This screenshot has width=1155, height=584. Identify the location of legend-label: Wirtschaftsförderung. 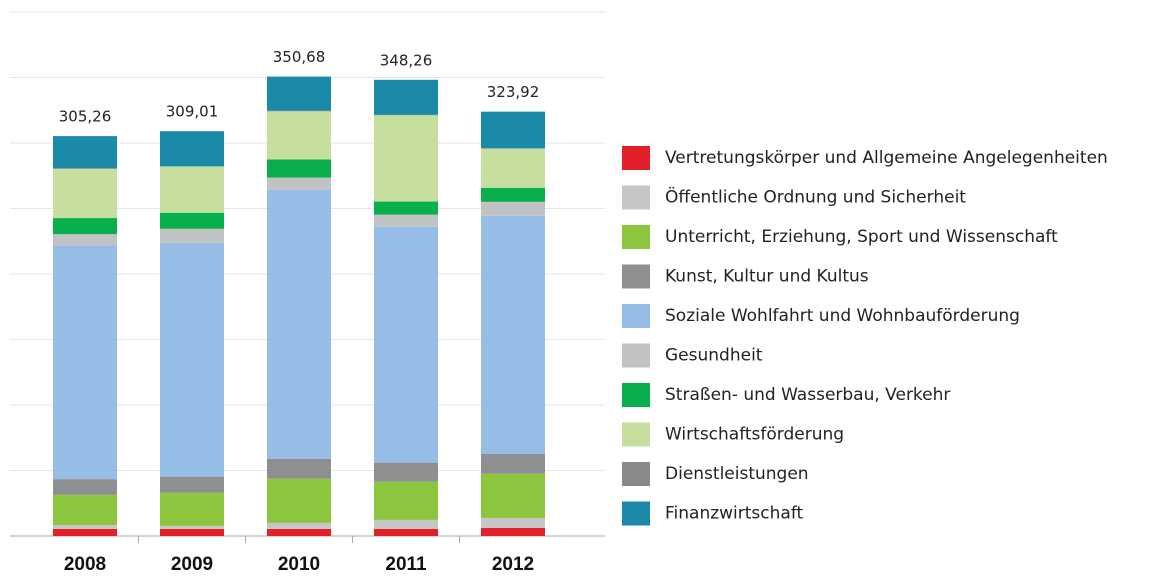
(754, 435).